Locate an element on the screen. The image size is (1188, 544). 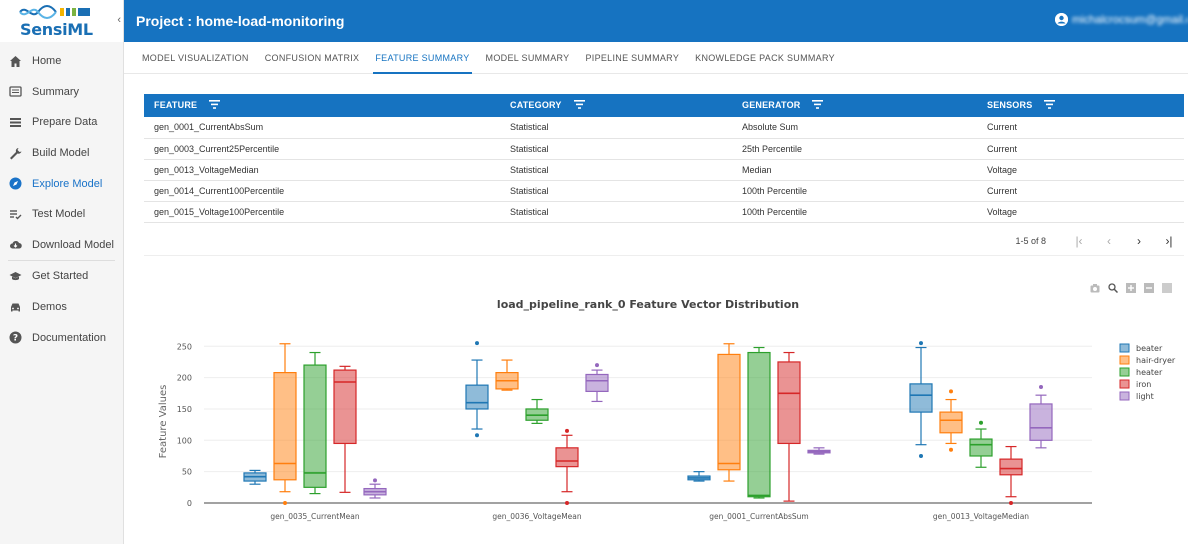
sidebar-item-home: Home is located at coordinates (61, 61).